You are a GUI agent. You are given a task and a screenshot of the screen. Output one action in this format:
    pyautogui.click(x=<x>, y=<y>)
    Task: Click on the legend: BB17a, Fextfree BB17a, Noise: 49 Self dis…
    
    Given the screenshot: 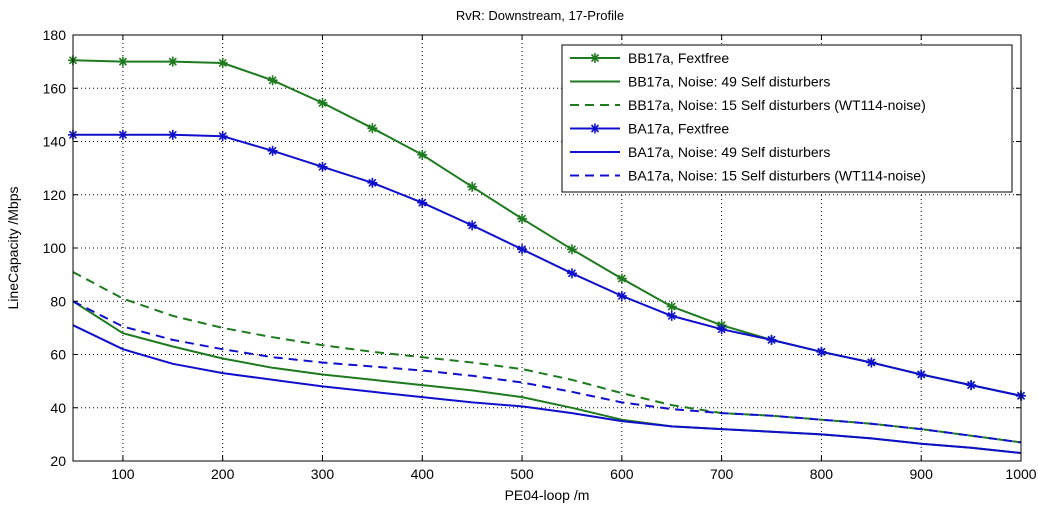 What is the action you would take?
    pyautogui.click(x=787, y=118)
    